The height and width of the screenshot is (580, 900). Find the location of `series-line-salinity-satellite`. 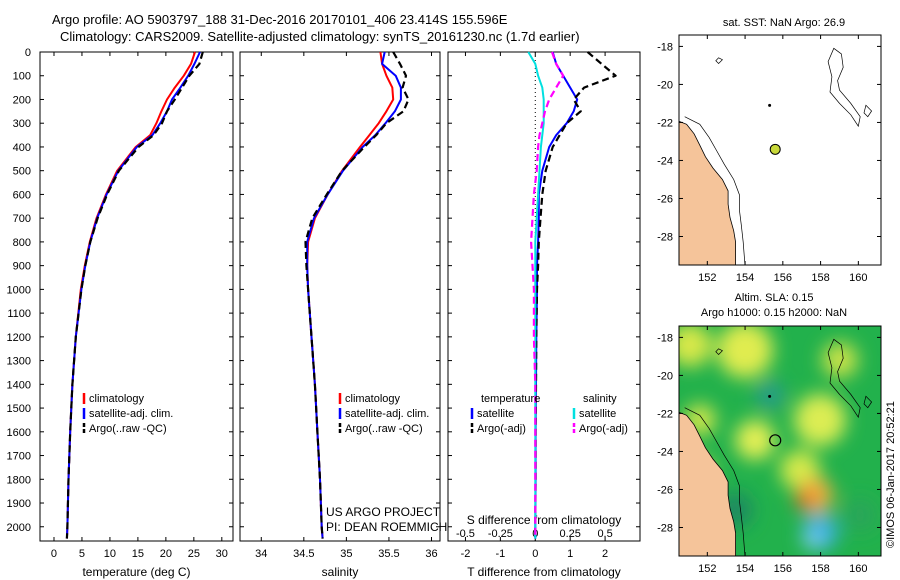

series-line-salinity-satellite is located at coordinates (536, 295).